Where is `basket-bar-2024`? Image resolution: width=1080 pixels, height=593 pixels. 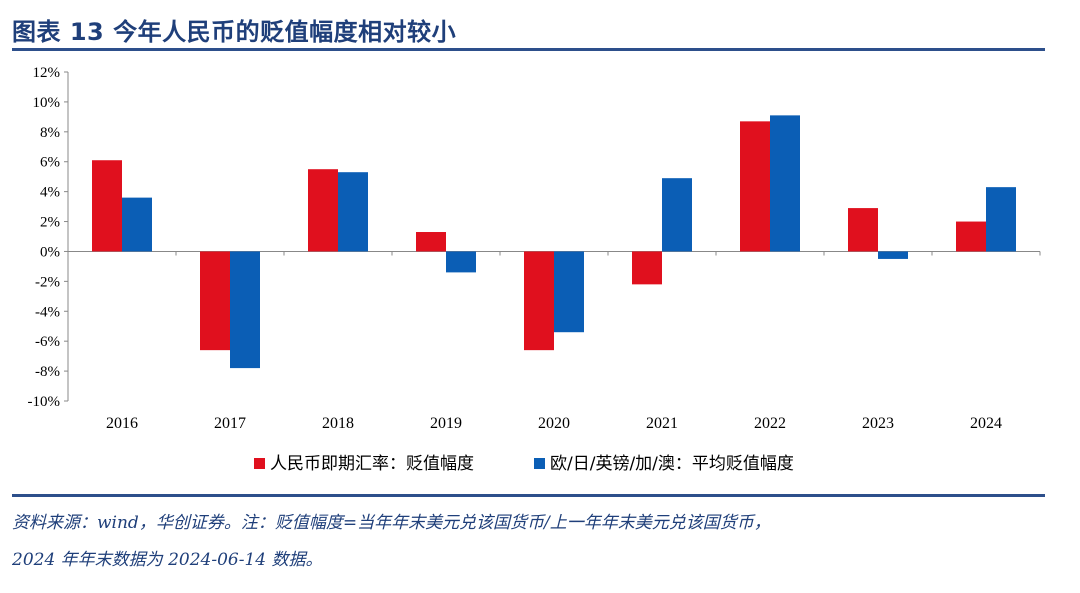
basket-bar-2024 is located at coordinates (1001, 219).